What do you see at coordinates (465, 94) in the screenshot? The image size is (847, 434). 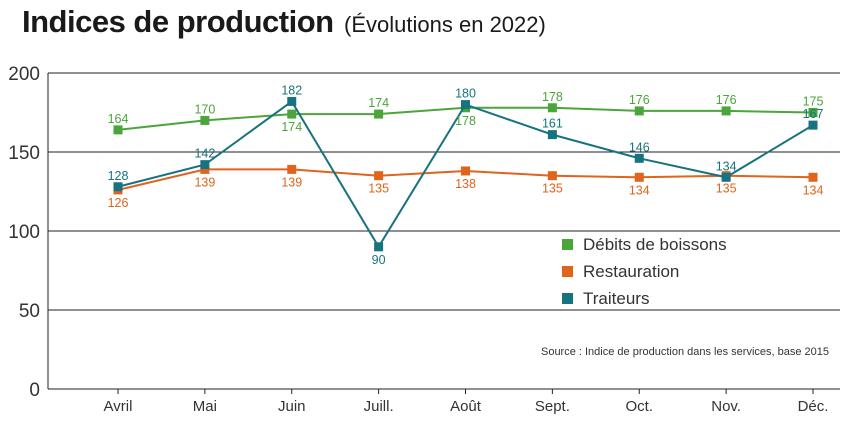 I see `data-label: 180` at bounding box center [465, 94].